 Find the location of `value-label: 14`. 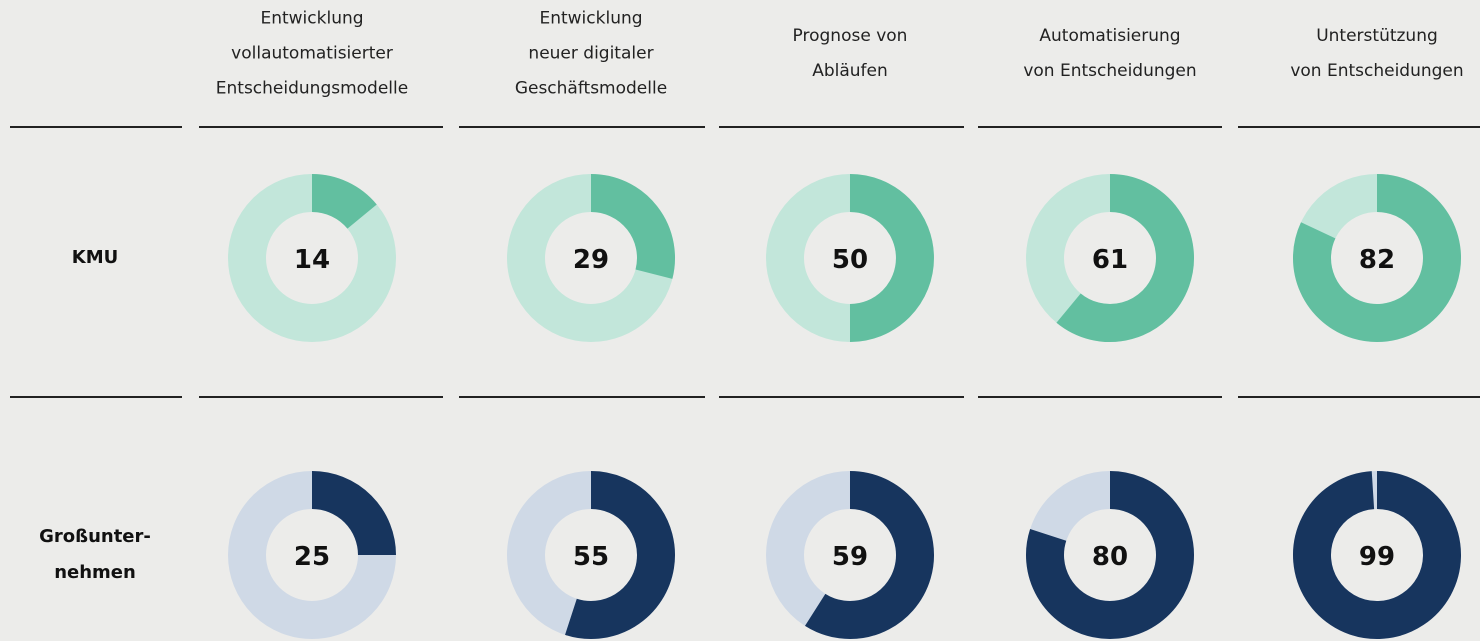

value-label: 14 is located at coordinates (312, 260).